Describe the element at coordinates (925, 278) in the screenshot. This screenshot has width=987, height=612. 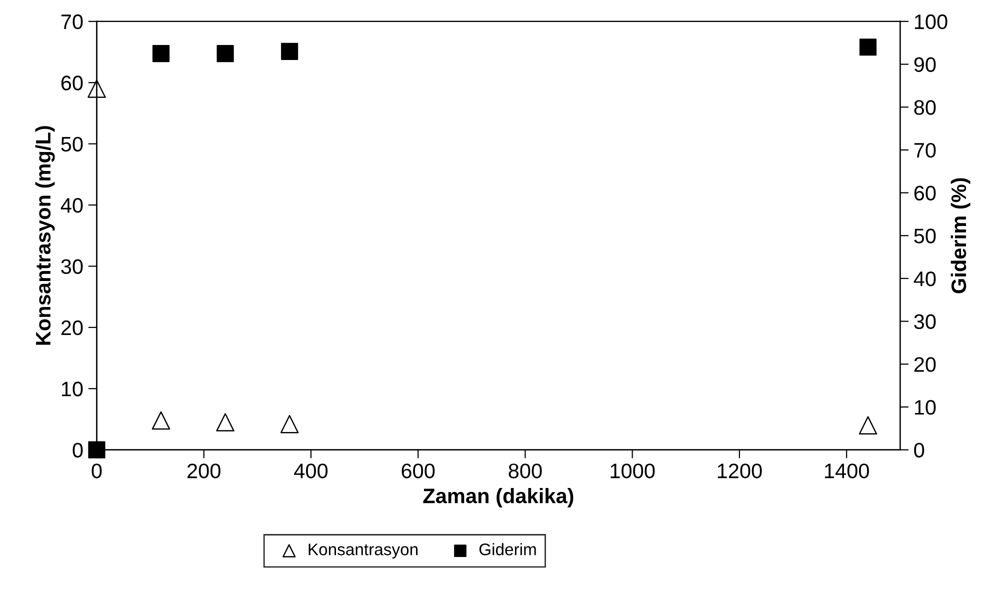
I see `y2-tick-label: 40` at that location.